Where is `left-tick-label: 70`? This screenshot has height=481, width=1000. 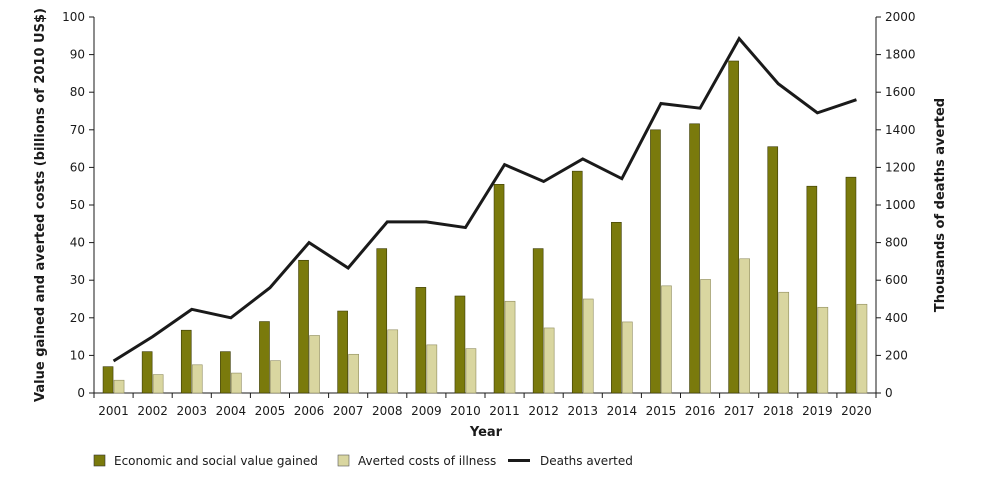
left-tick-label: 70 is located at coordinates (77, 130).